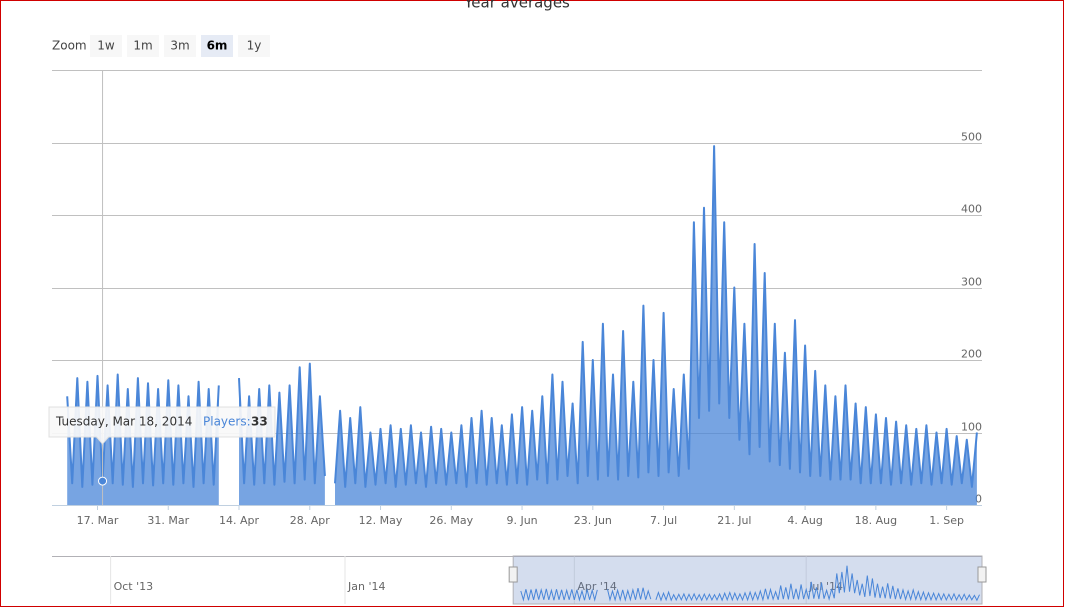  Describe the element at coordinates (134, 586) in the screenshot. I see `navigator-tick-label: Oct '13` at that location.